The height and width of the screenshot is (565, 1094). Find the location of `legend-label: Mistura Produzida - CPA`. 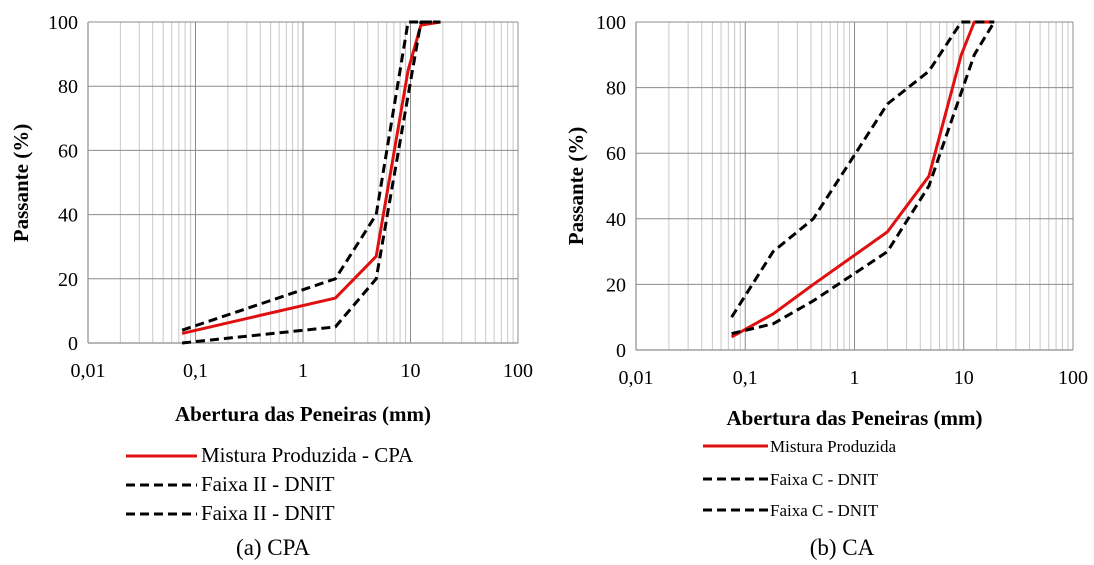

legend-label: Mistura Produzida - CPA is located at coordinates (307, 455).